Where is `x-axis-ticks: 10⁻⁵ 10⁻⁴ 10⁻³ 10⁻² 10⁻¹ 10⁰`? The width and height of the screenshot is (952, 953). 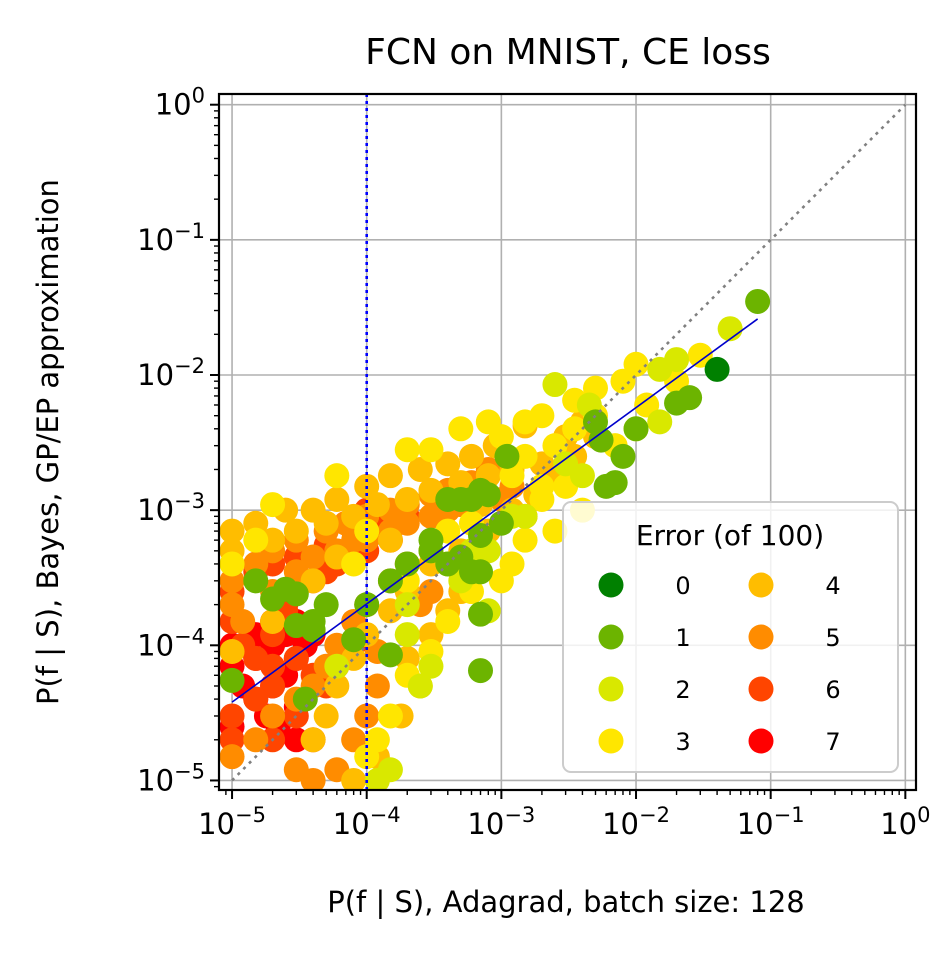
x-axis-ticks: 10⁻⁵ 10⁻⁴ 10⁻³ 10⁻² 10⁻¹ 10⁰ is located at coordinates (564, 815).